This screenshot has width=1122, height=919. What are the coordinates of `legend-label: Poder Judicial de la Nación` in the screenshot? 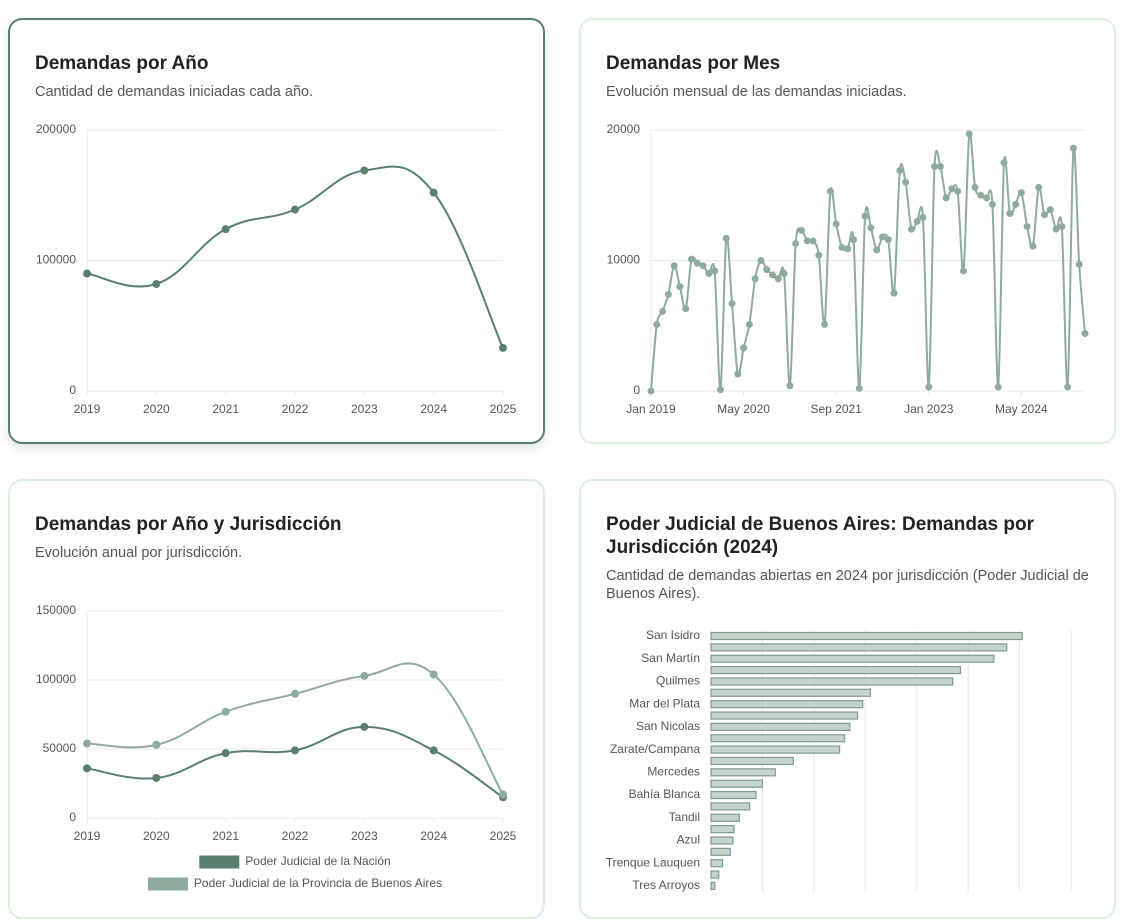 It's located at (317, 861).